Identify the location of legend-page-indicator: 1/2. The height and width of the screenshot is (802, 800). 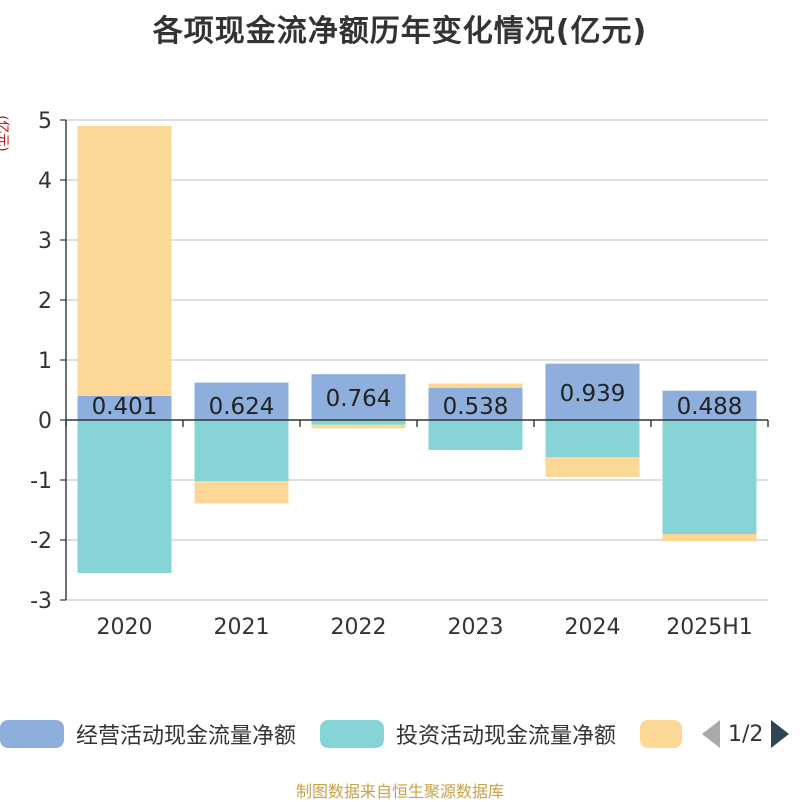
(746, 734).